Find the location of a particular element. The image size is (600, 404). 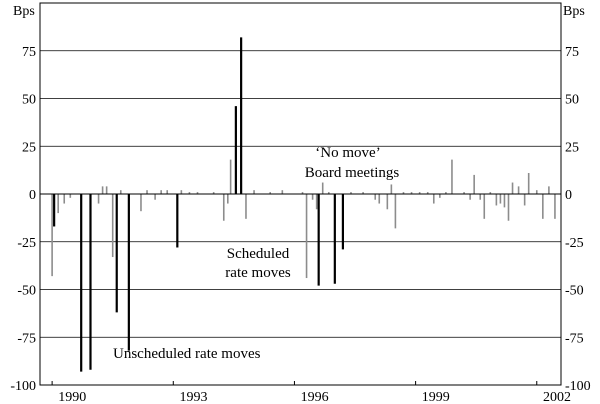

y-tick-labels-left: -100 -75 -50 -25 0 25 50 75 is located at coordinates (23, 219).